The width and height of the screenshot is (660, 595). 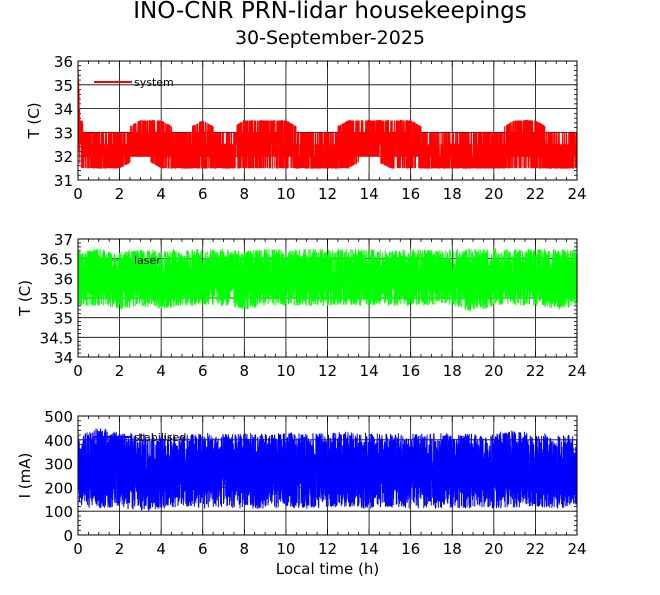 I want to click on y-tick-label: 0, so click(x=68, y=536).